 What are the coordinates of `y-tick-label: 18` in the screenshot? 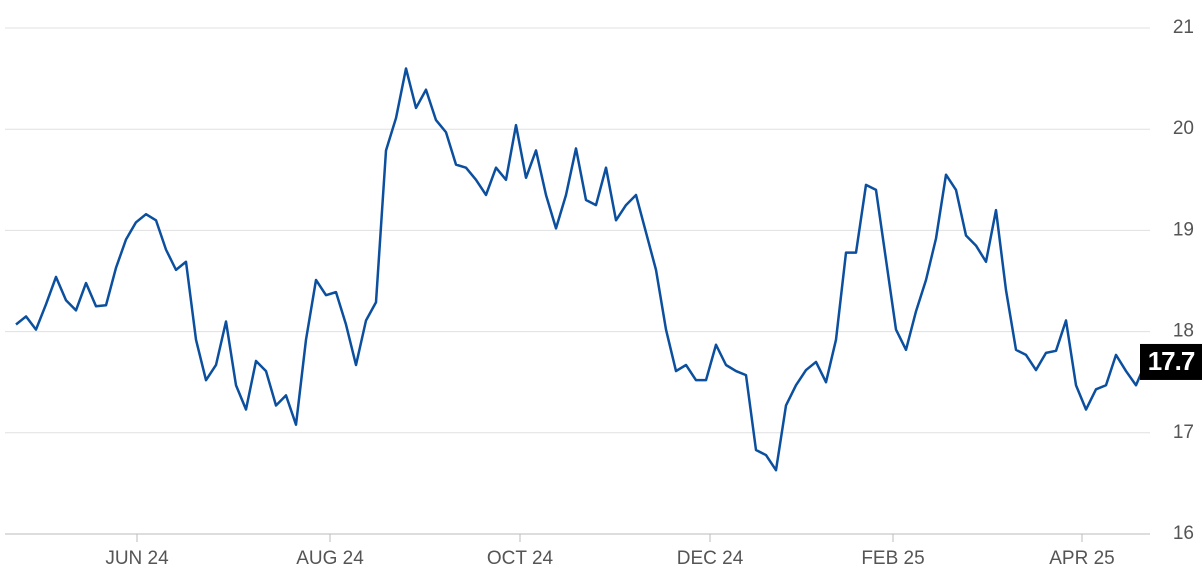 It's located at (1183, 331).